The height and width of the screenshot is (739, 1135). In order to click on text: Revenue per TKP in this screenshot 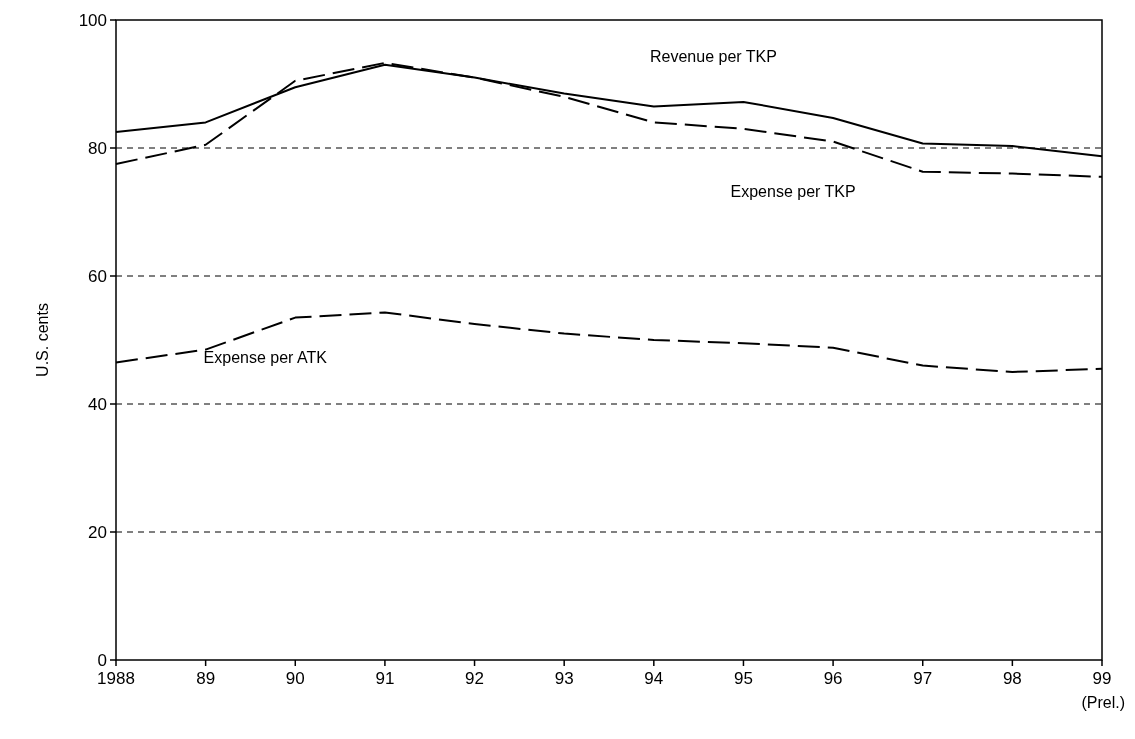, I will do `click(713, 56)`.